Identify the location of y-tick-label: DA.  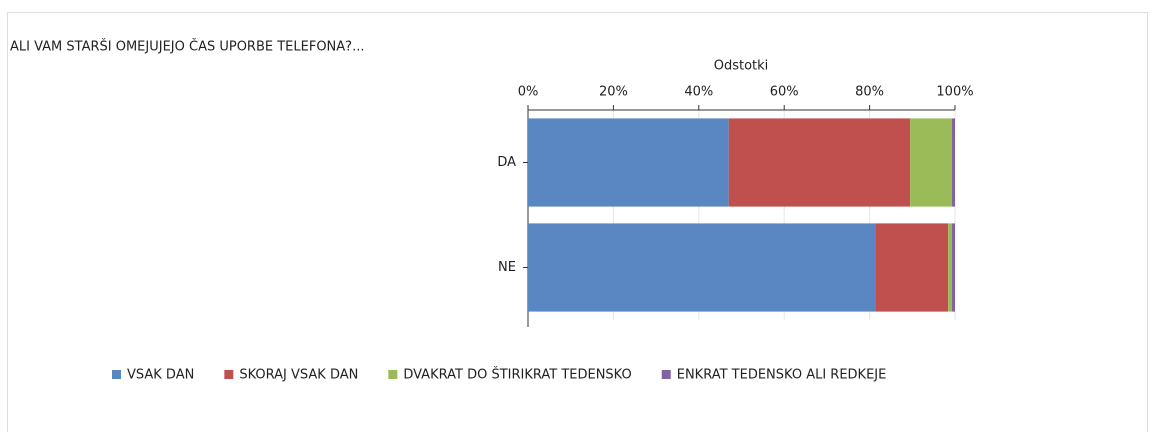
(506, 162).